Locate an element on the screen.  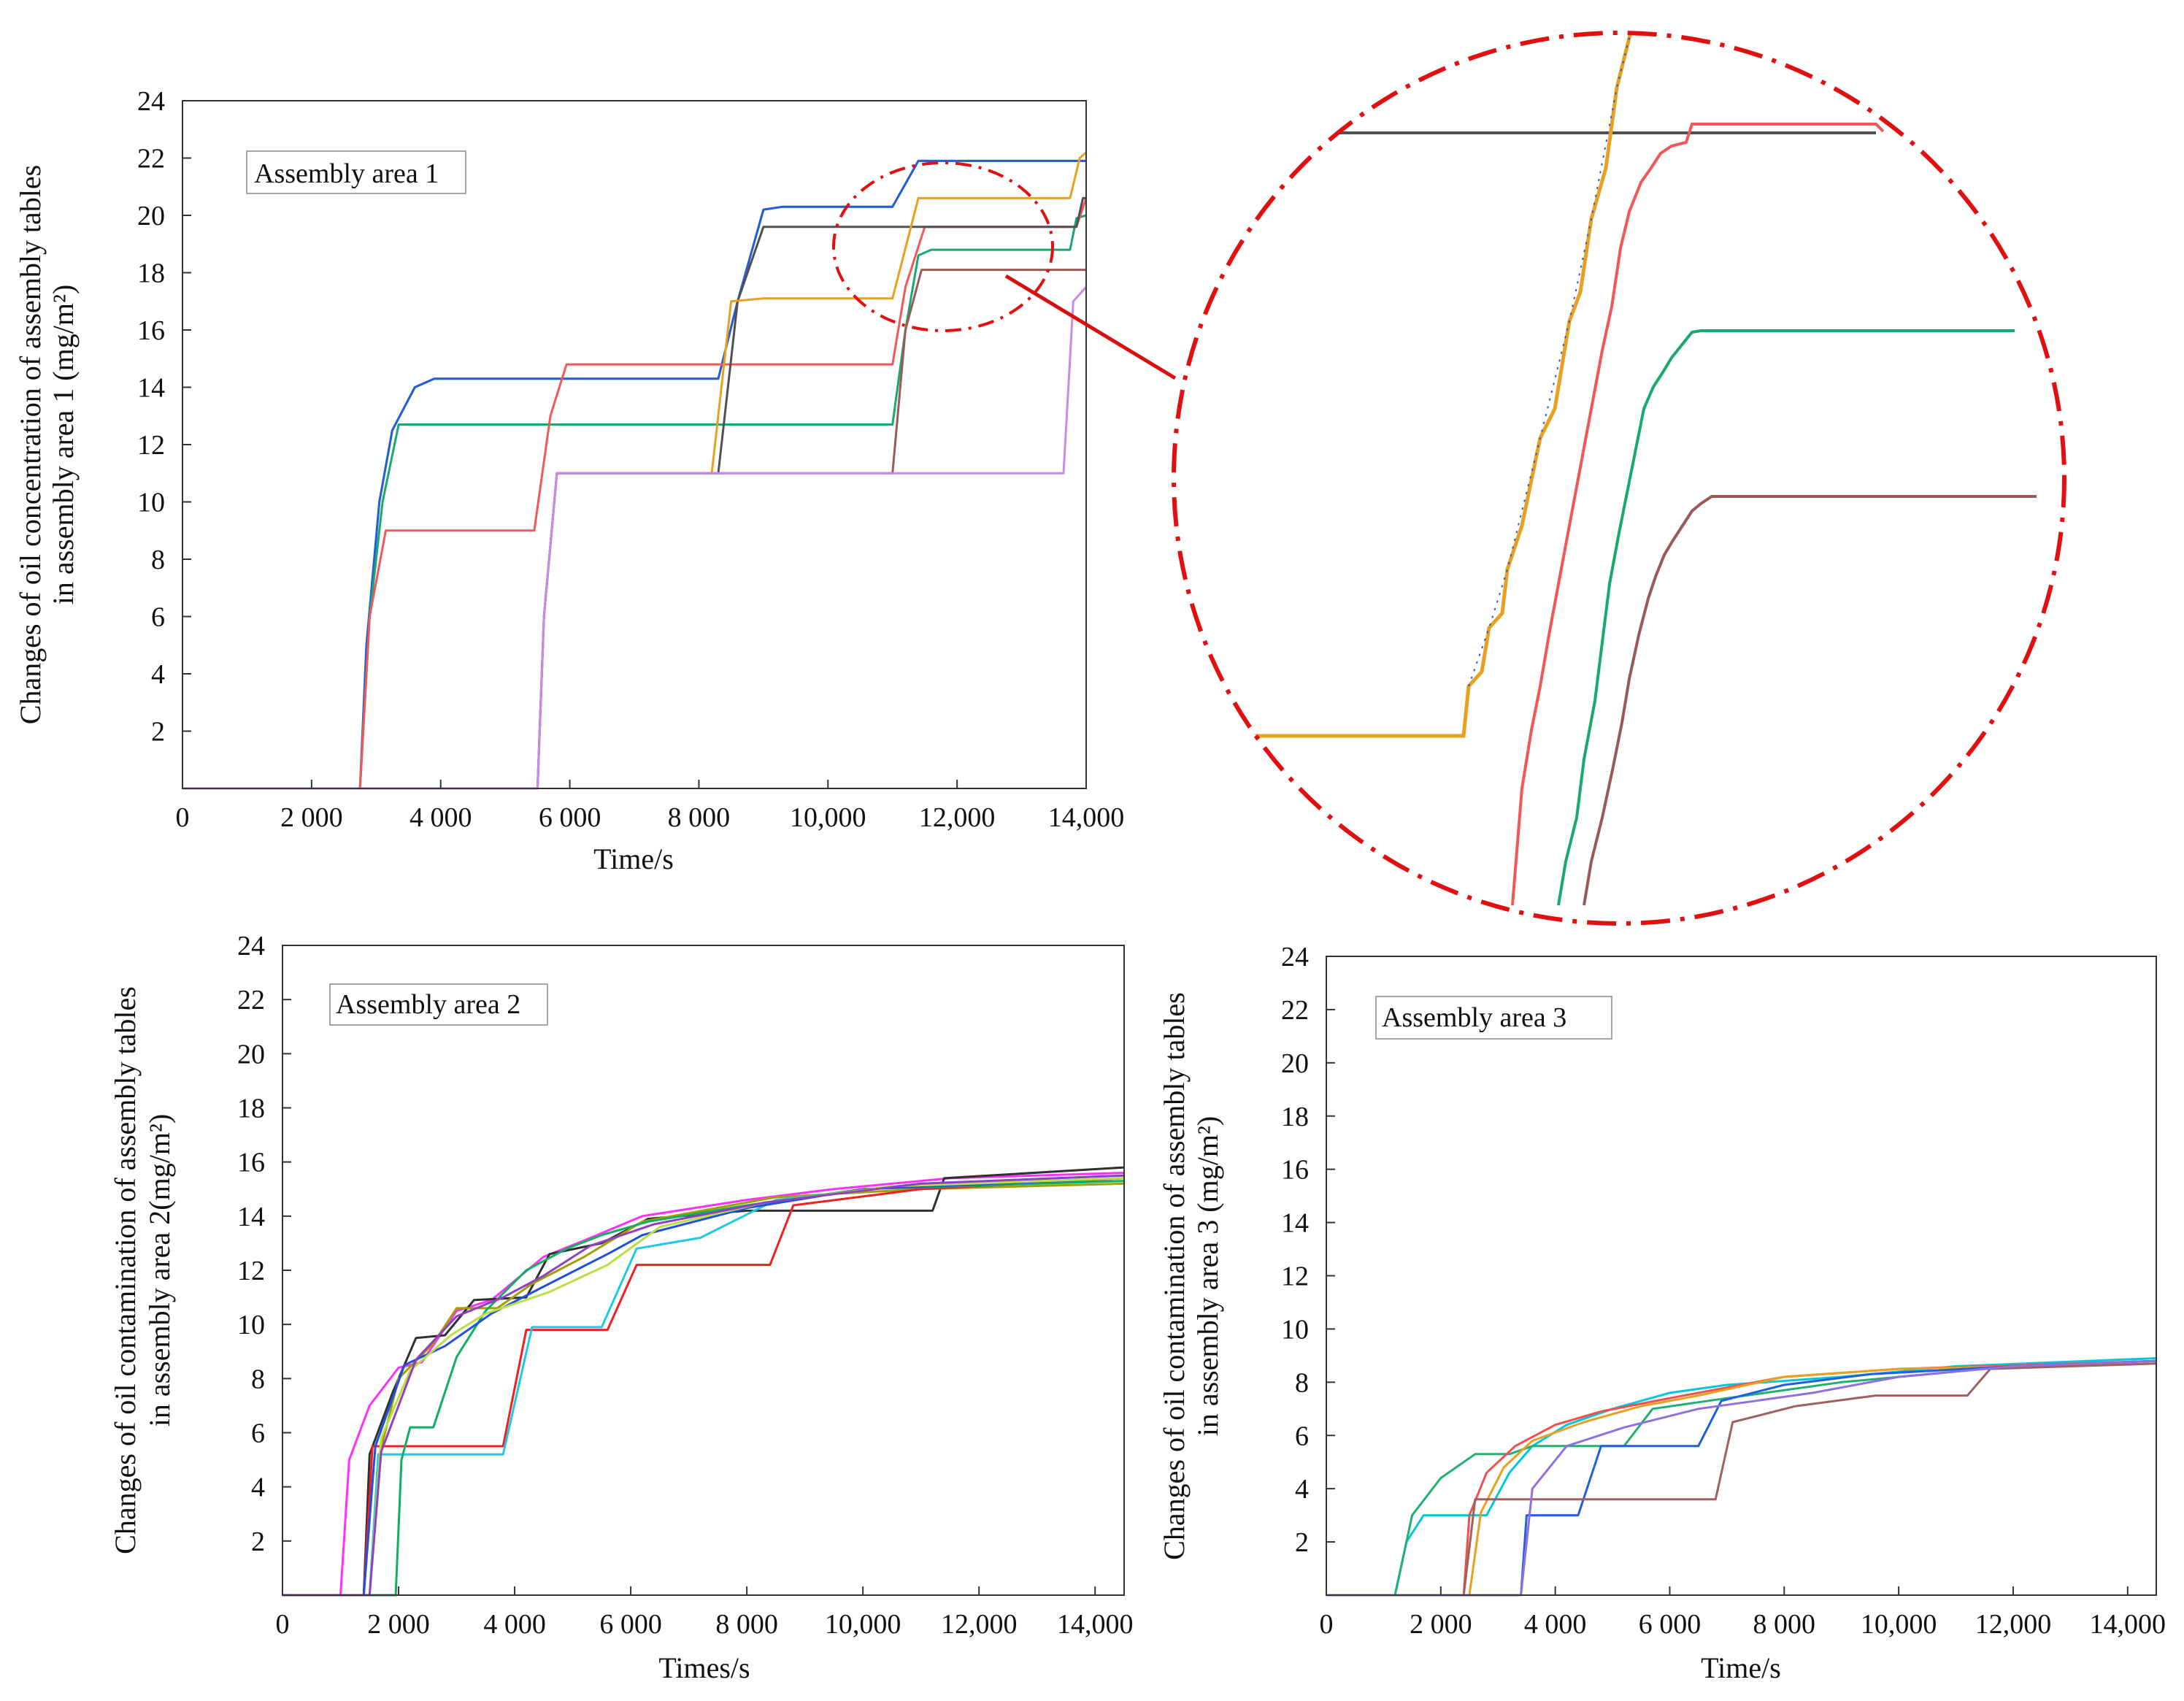
series-line-cyan is located at coordinates (1741, 1477).